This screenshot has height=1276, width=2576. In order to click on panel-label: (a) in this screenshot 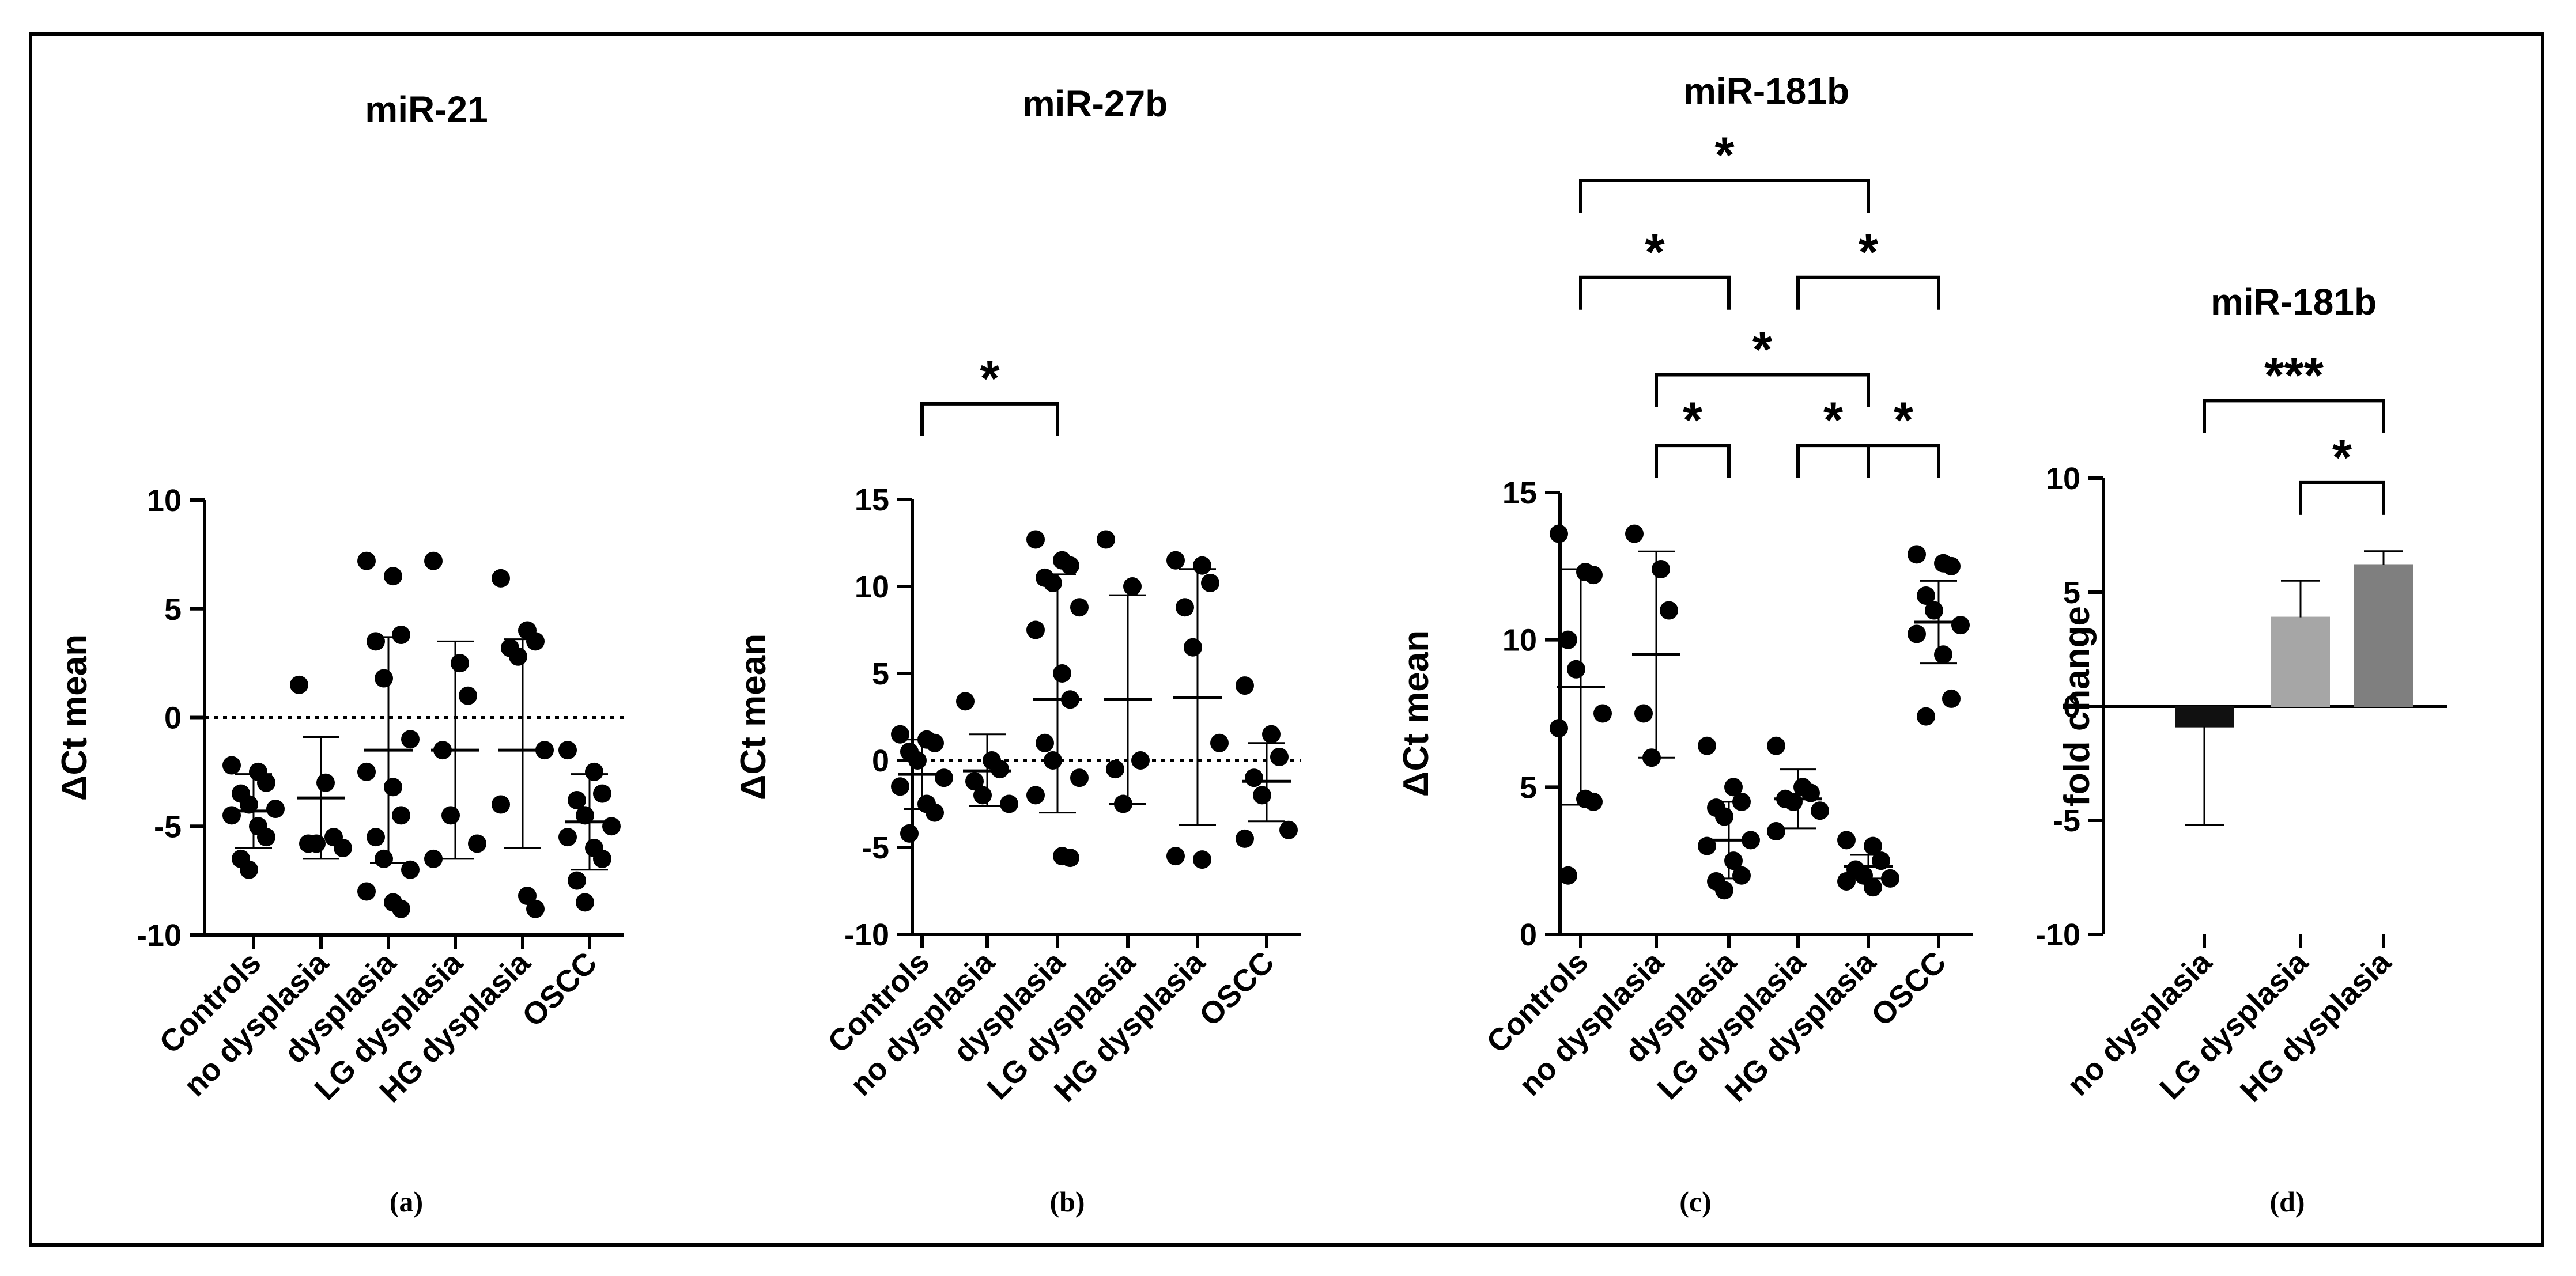, I will do `click(406, 1202)`.